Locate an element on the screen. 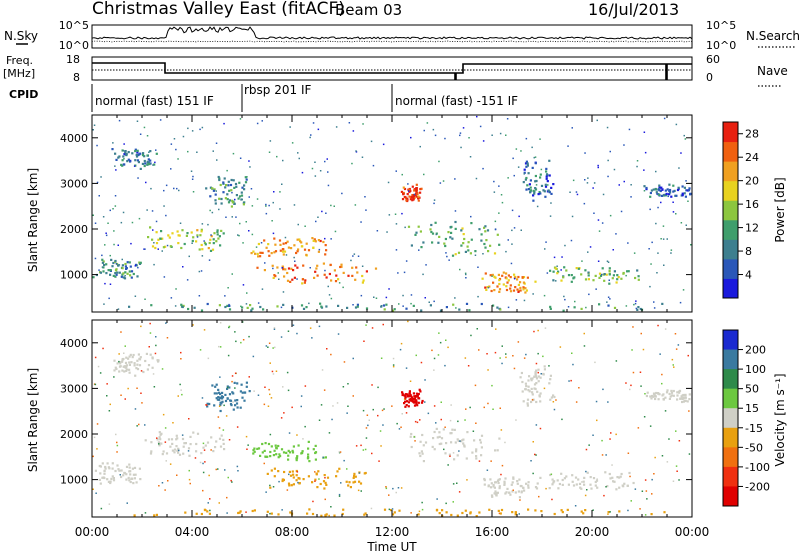 The height and width of the screenshot is (554, 800). nsearch-label: N.Search is located at coordinates (773, 36).